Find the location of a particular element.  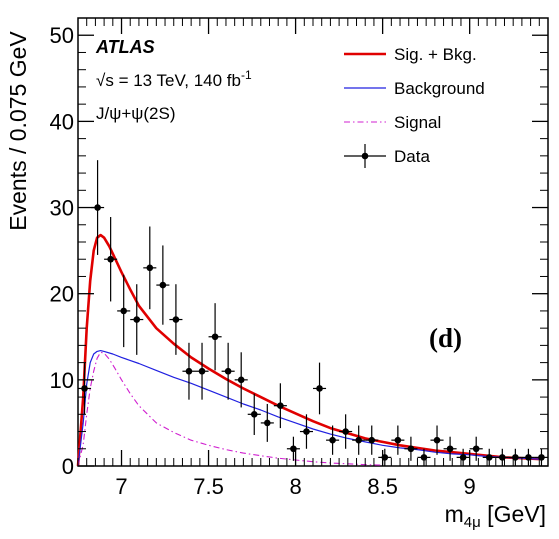

x-axis-title-main: m is located at coordinates (454, 514).